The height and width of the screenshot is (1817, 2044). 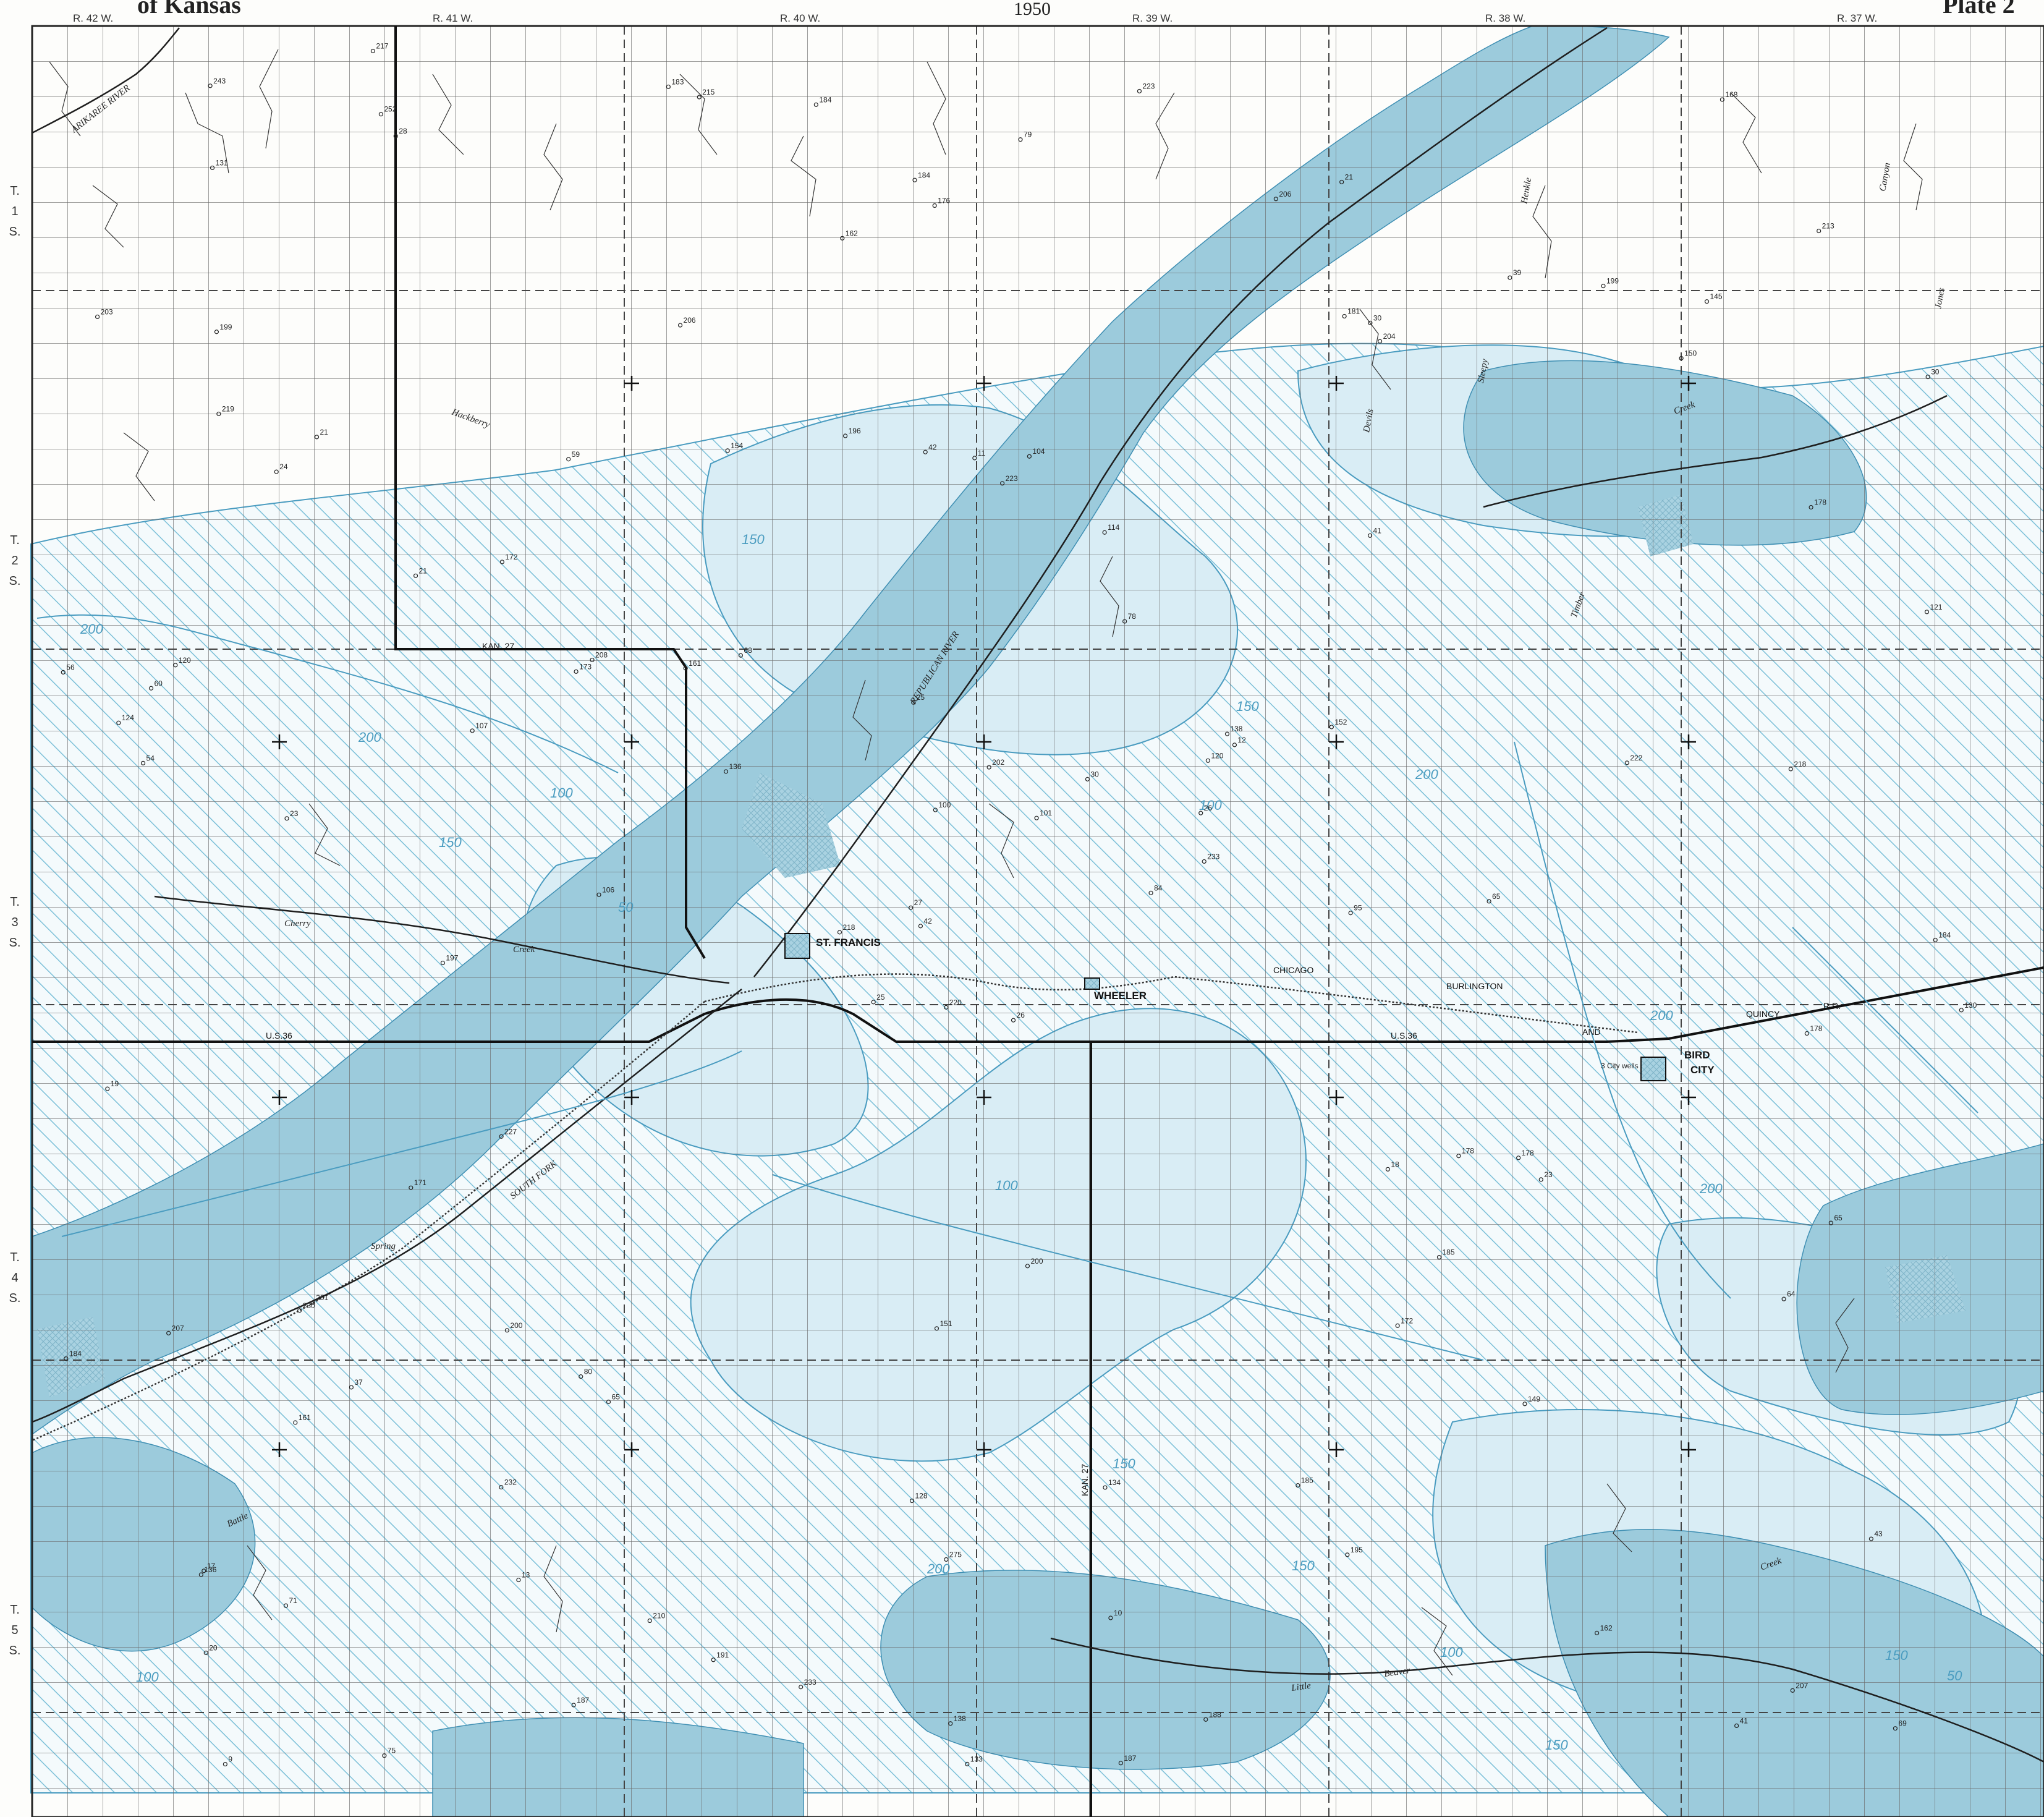 I want to click on well-number-label: 120, so click(x=1217, y=755).